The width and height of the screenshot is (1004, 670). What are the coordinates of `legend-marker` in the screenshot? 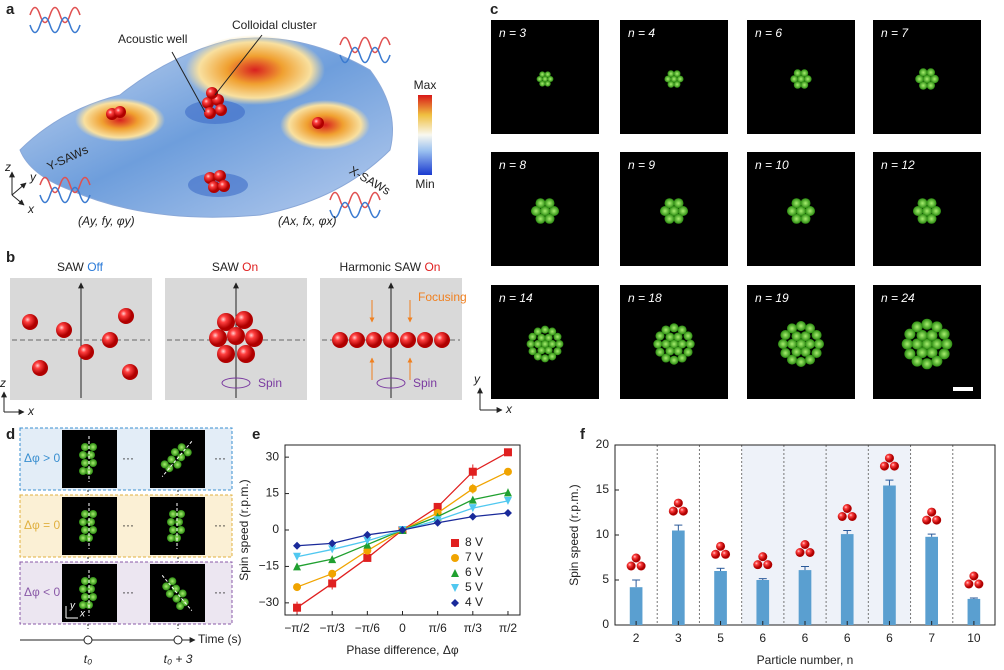 It's located at (455, 573).